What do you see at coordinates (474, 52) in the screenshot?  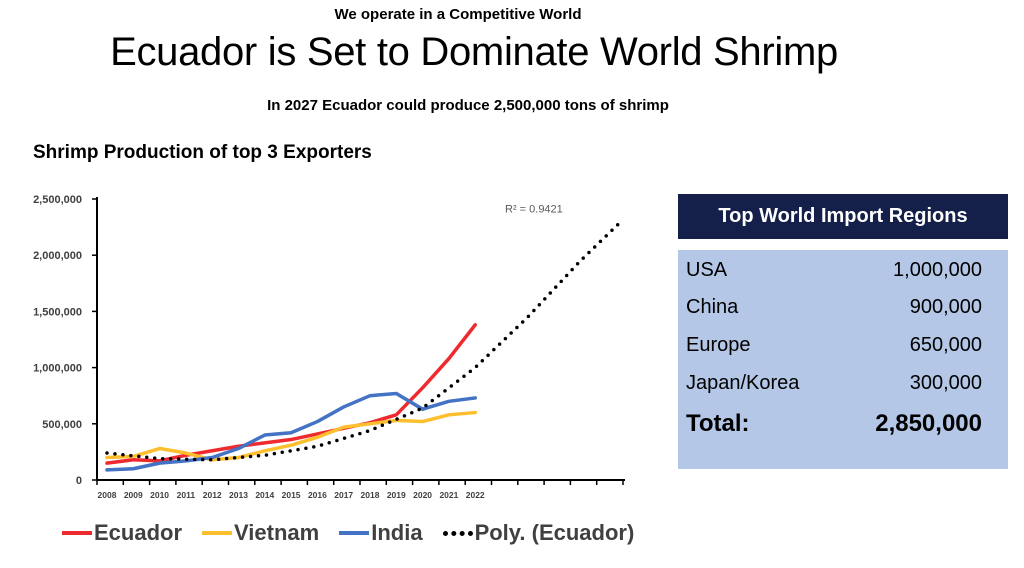 I see `page-title: Ecuador is Set to Dominate World Shrimp` at bounding box center [474, 52].